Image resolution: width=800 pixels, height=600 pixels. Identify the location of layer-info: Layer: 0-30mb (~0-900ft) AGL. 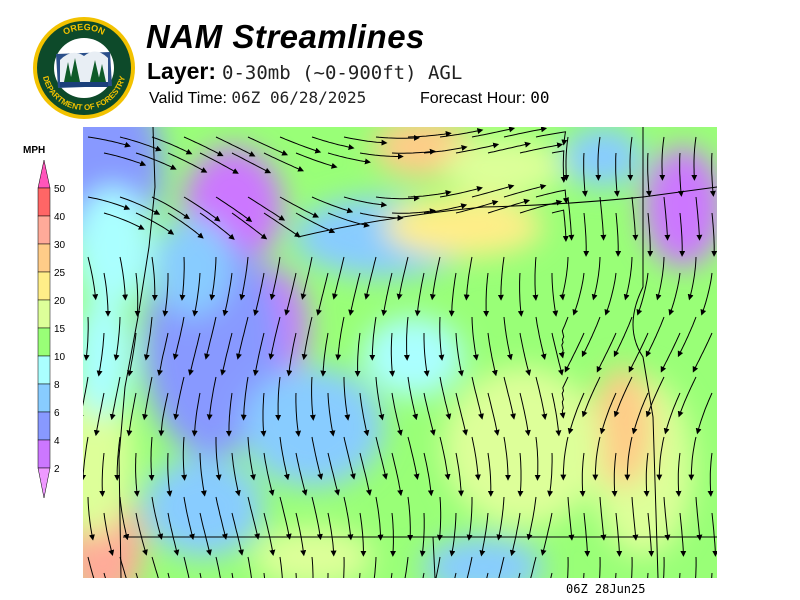
(304, 71).